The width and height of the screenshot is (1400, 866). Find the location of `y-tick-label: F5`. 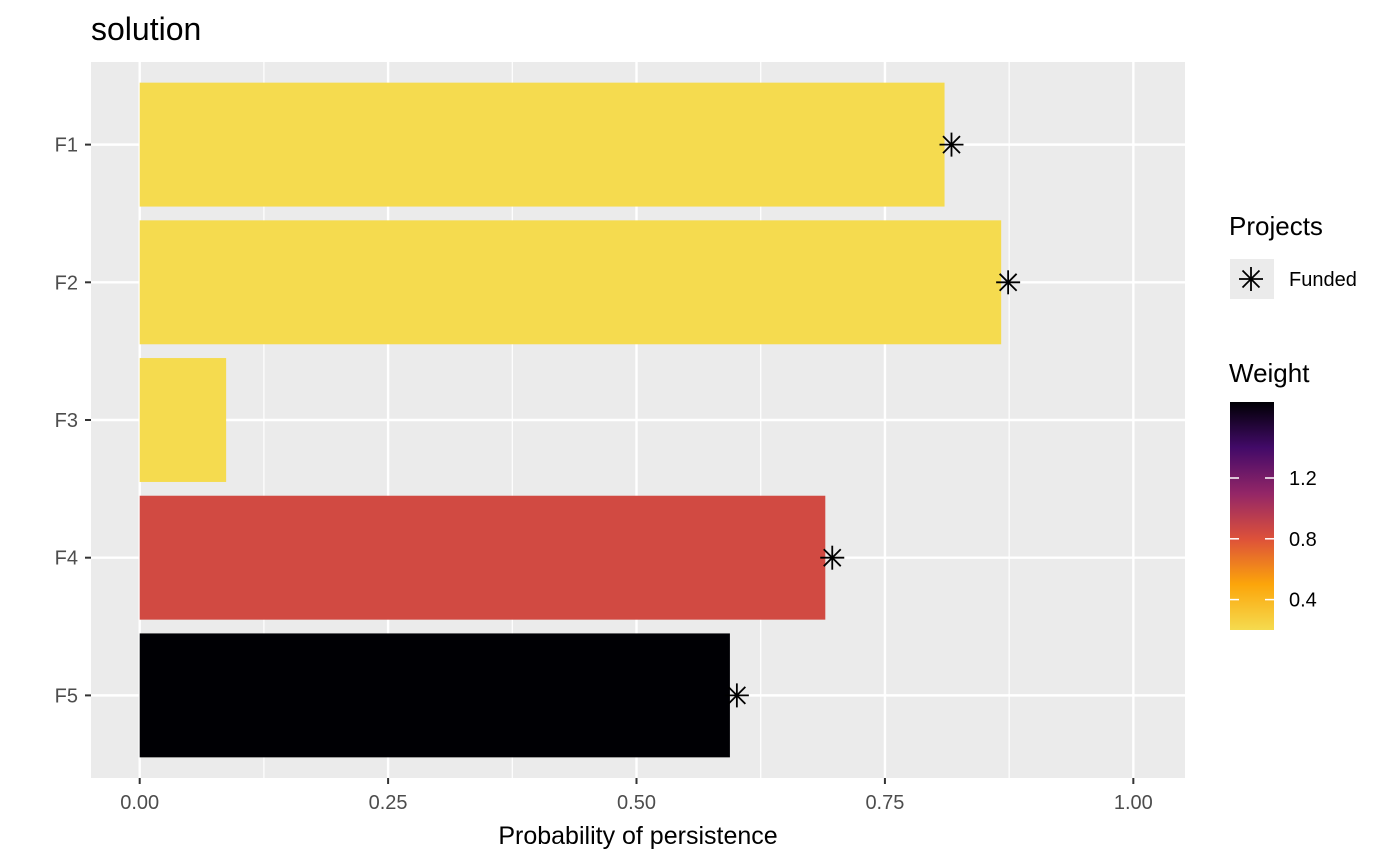

y-tick-label: F5 is located at coordinates (66, 696).